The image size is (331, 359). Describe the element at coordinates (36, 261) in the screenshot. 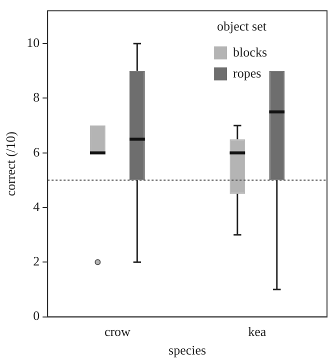

I see `y-tick-label: 2` at that location.